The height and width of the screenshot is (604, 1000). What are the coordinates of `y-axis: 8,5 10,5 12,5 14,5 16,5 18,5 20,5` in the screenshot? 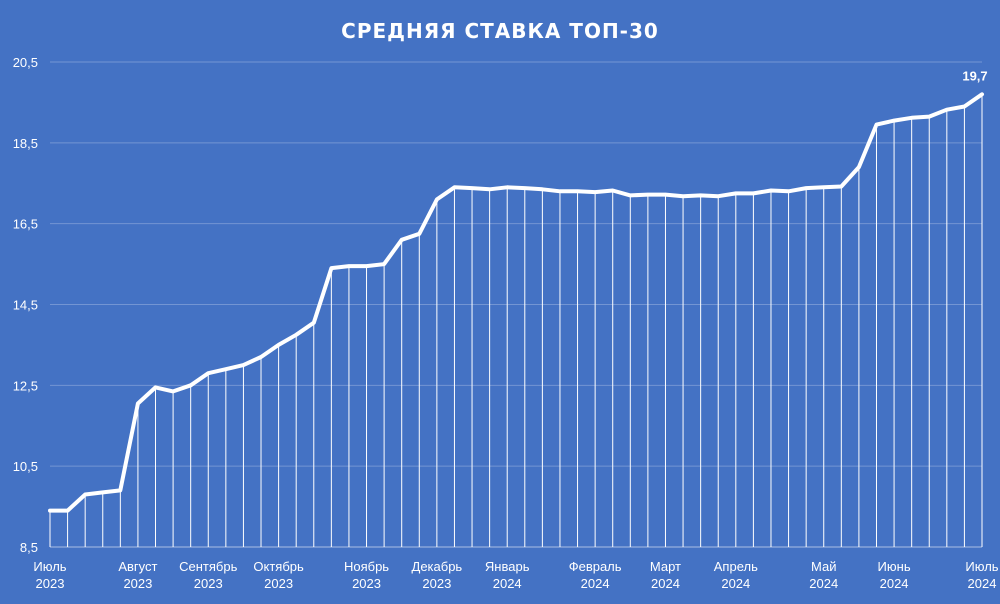 It's located at (25, 305).